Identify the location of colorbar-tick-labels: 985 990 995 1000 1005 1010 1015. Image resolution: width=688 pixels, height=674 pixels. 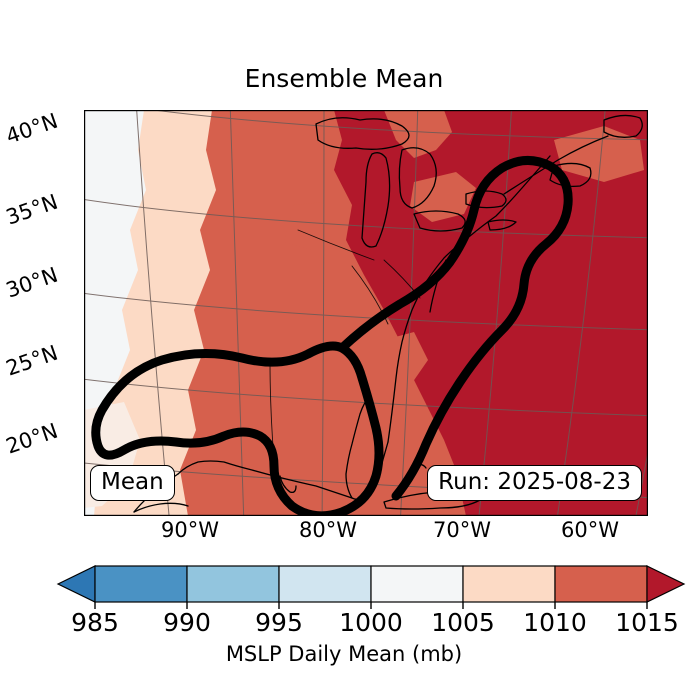
(344, 625).